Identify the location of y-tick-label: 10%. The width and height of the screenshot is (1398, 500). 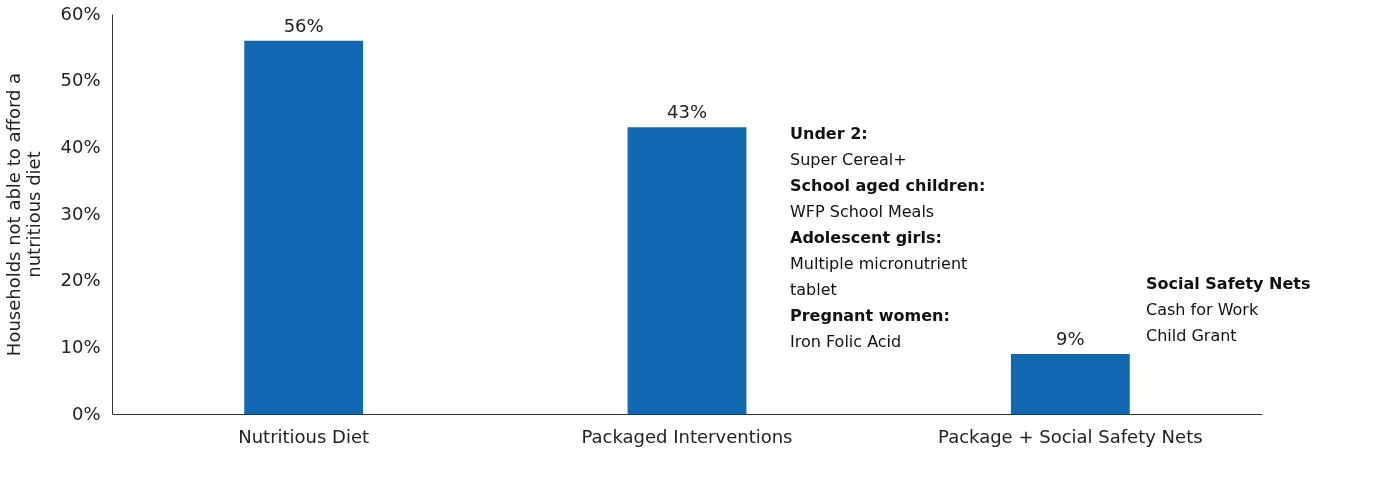
(80, 346).